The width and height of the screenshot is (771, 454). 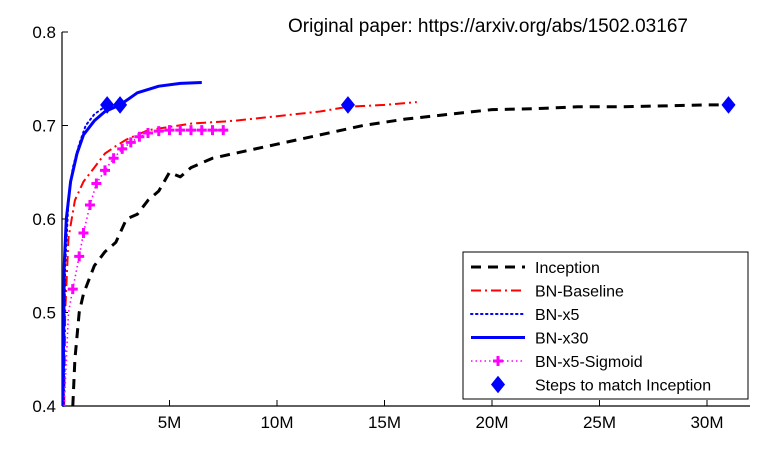 What do you see at coordinates (491, 422) in the screenshot?
I see `x-tick-label: 20M` at bounding box center [491, 422].